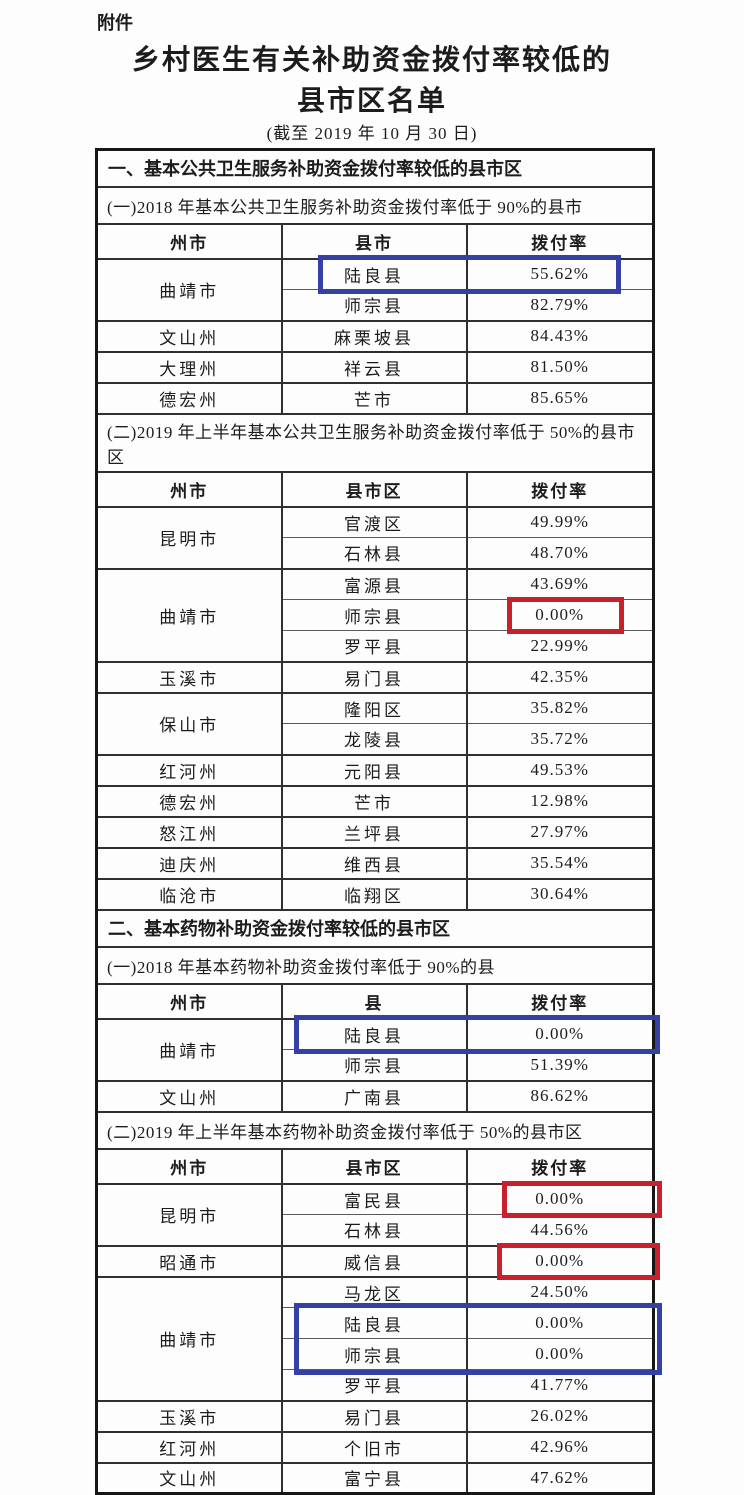 The height and width of the screenshot is (1495, 744). Describe the element at coordinates (374, 1199) in the screenshot. I see `county-cell: 富民县` at that location.